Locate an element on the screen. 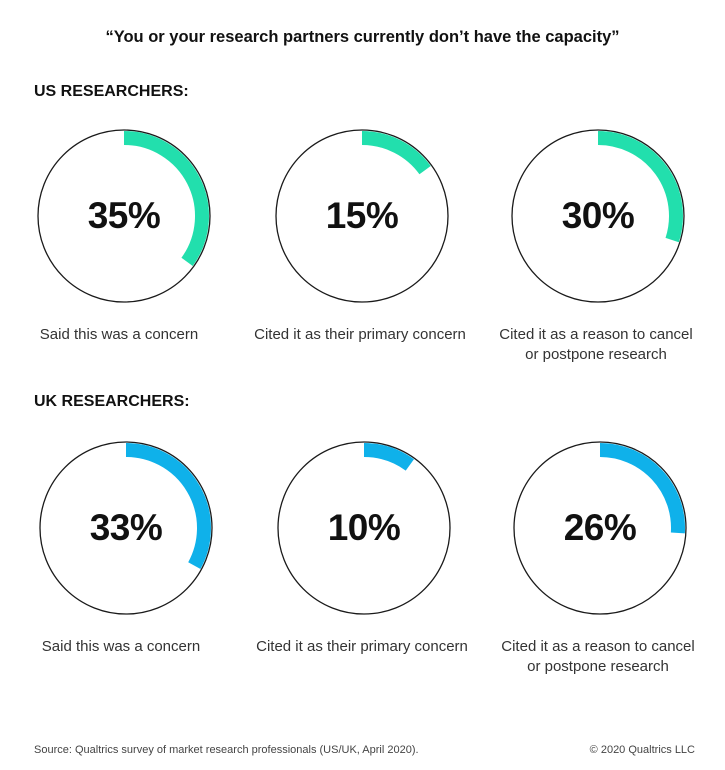 Image resolution: width=725 pixels, height=770 pixels. caption-us-concern: Said this was a concern is located at coordinates (119, 334).